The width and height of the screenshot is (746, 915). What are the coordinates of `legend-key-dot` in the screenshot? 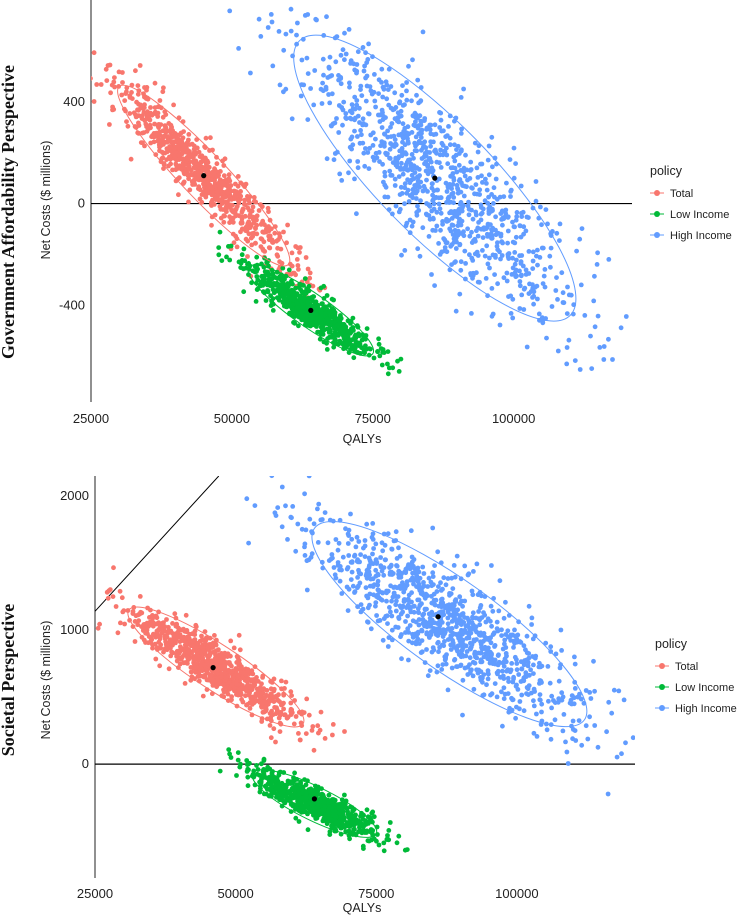 It's located at (657, 235).